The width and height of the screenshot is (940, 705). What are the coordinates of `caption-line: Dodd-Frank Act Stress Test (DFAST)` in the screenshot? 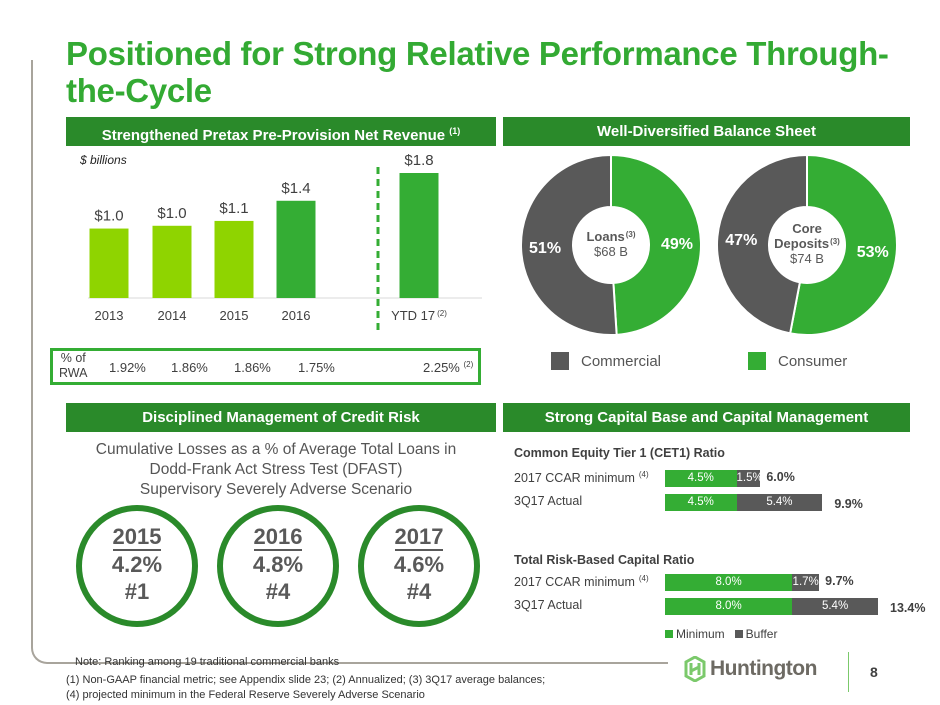 It's located at (276, 469).